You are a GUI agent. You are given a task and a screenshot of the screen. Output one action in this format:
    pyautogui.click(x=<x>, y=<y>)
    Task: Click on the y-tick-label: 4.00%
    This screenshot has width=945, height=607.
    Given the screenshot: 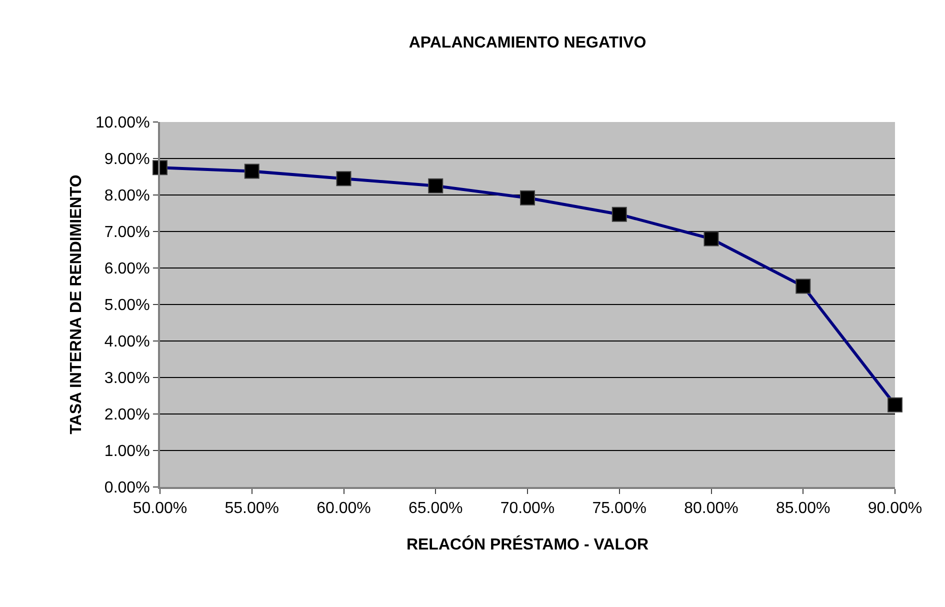 What is the action you would take?
    pyautogui.click(x=127, y=342)
    